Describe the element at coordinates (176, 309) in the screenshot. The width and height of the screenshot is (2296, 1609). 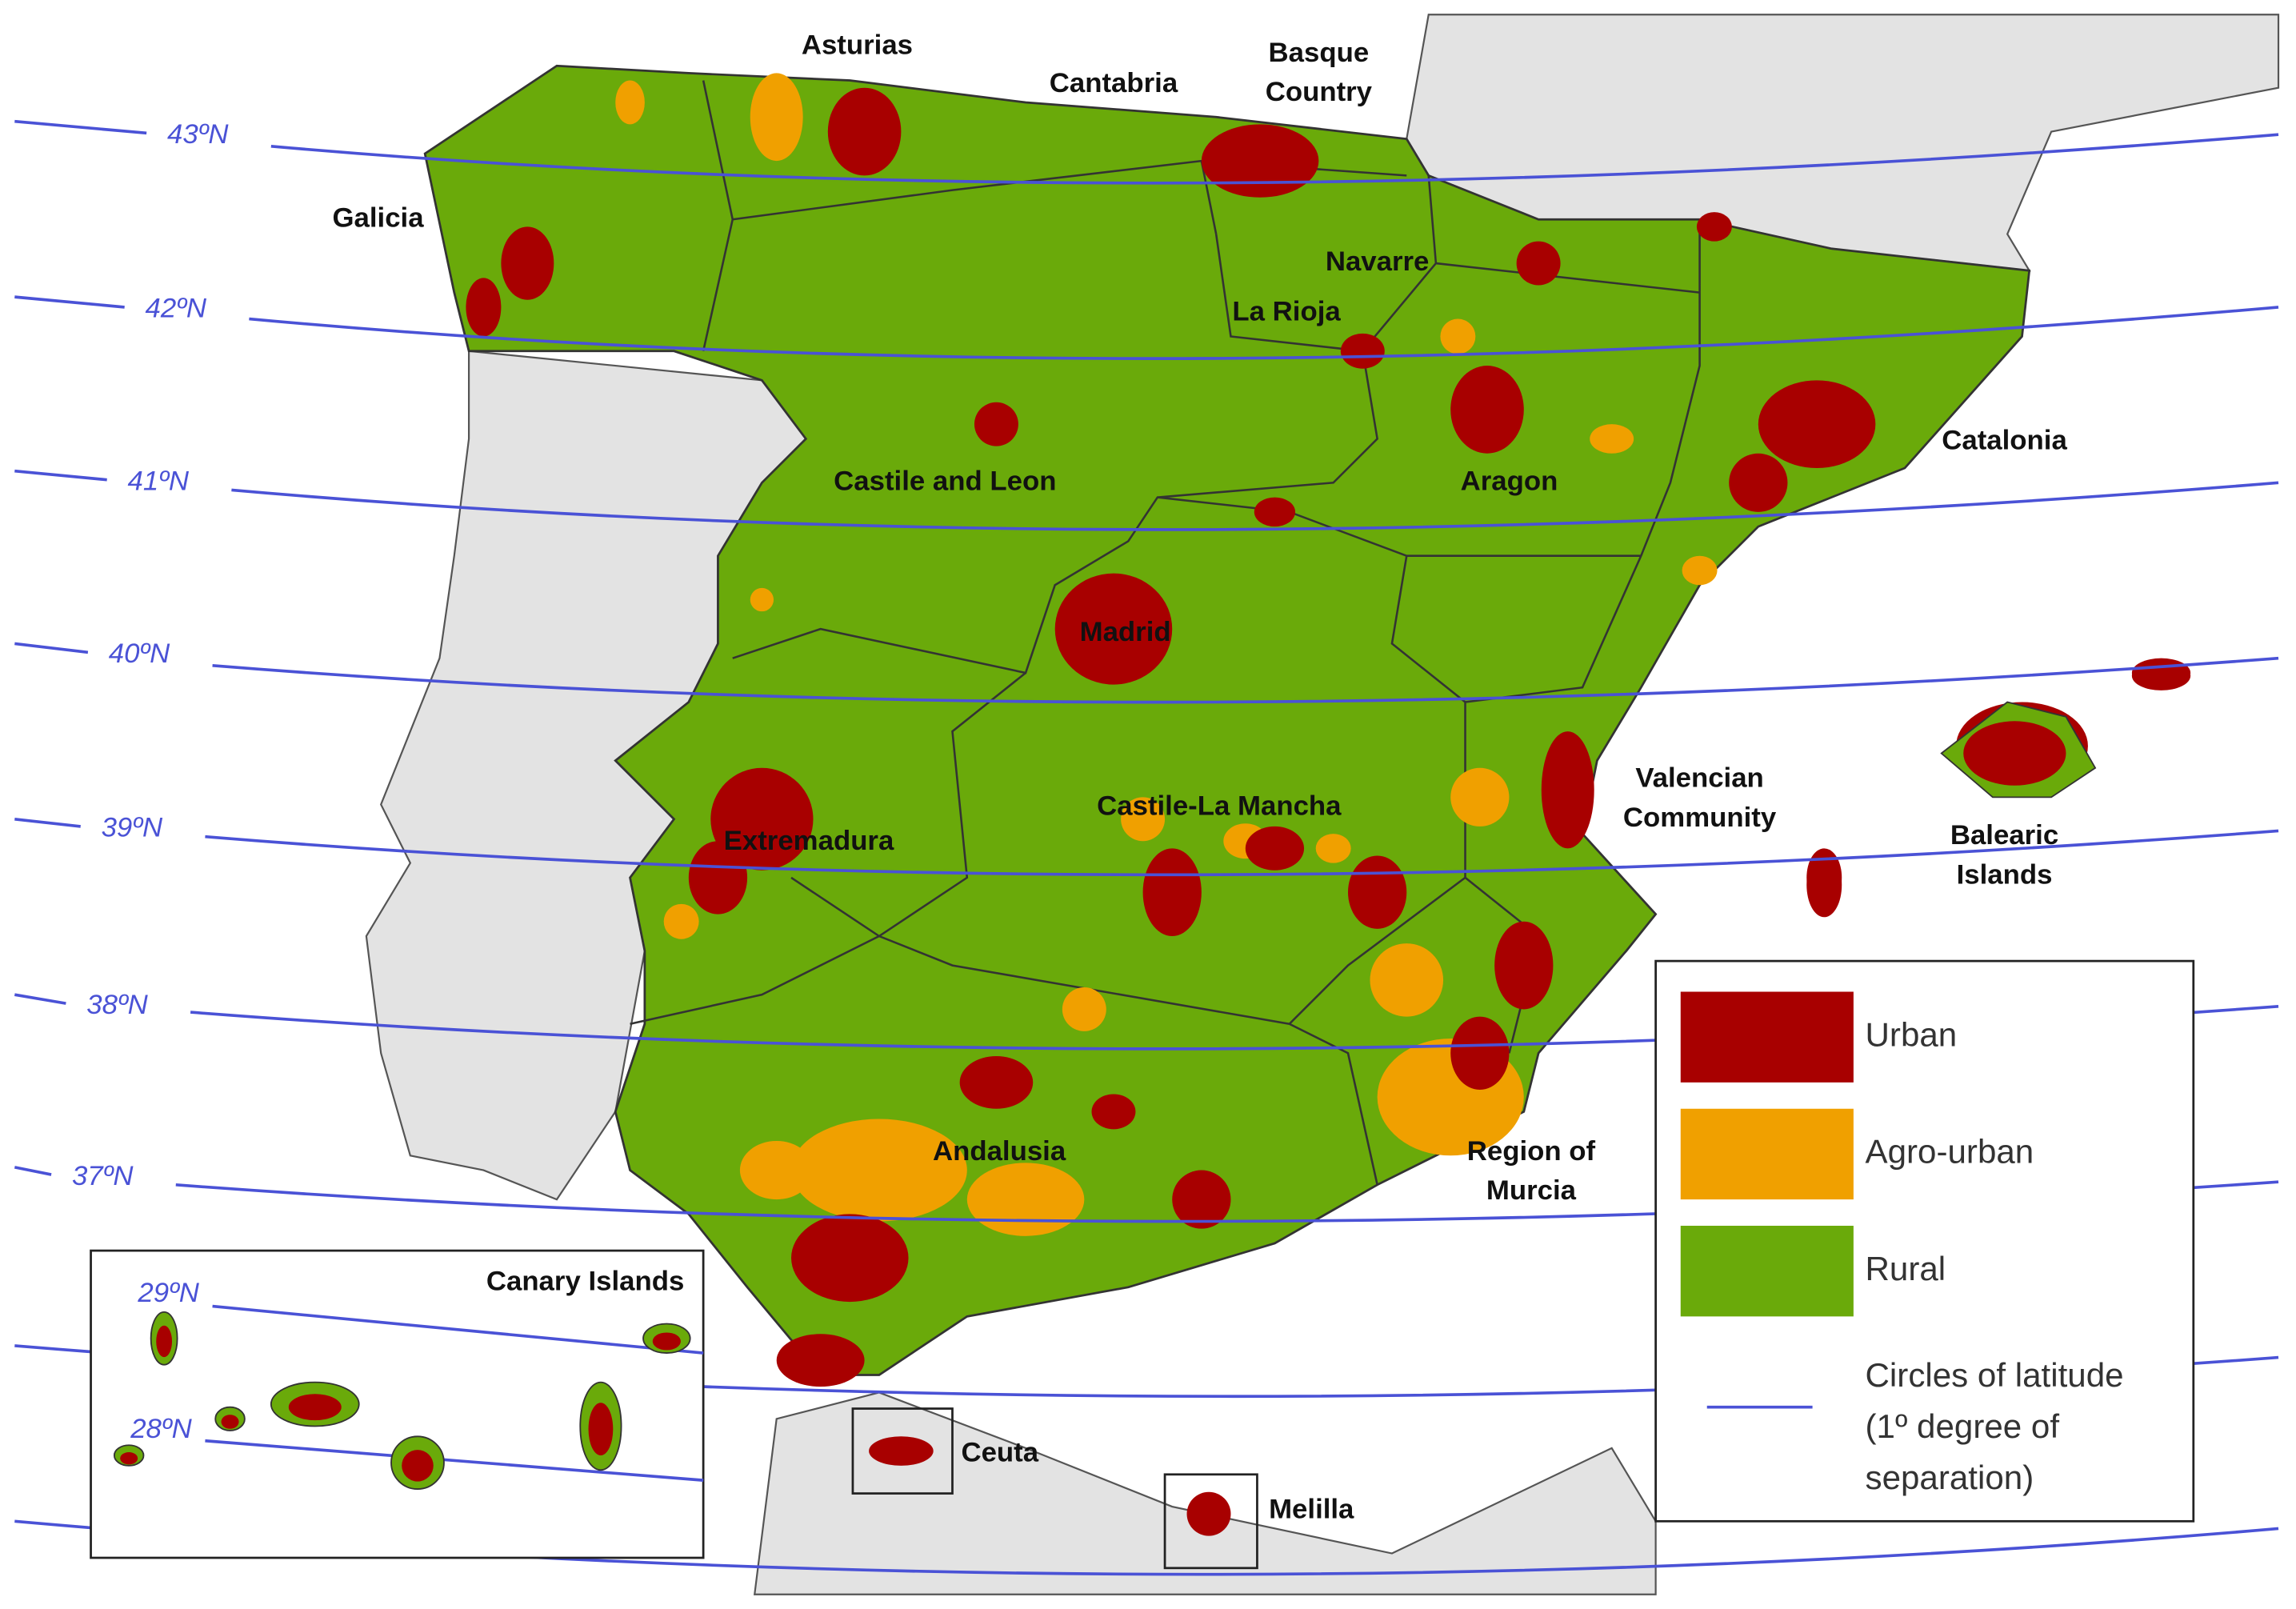
I see `latitude-label: 42ºN` at that location.